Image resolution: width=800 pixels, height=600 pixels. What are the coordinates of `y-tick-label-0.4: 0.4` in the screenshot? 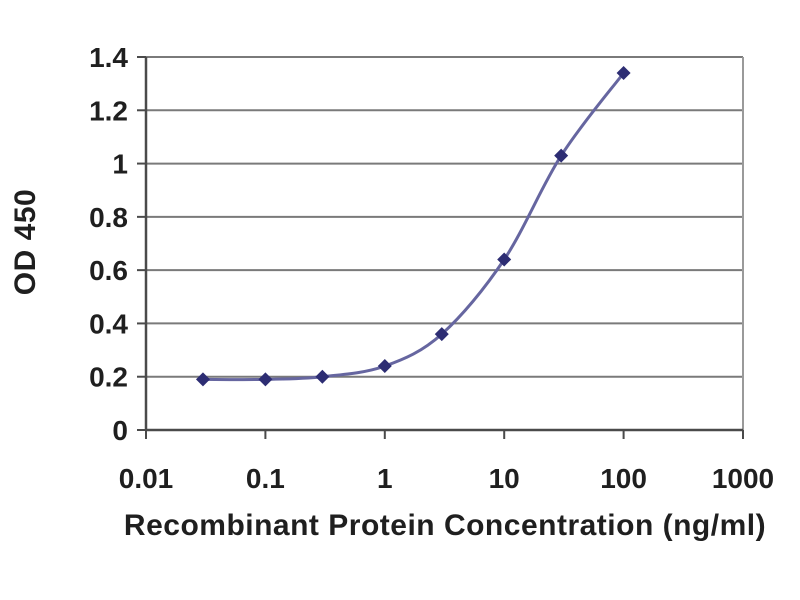 It's located at (108, 323).